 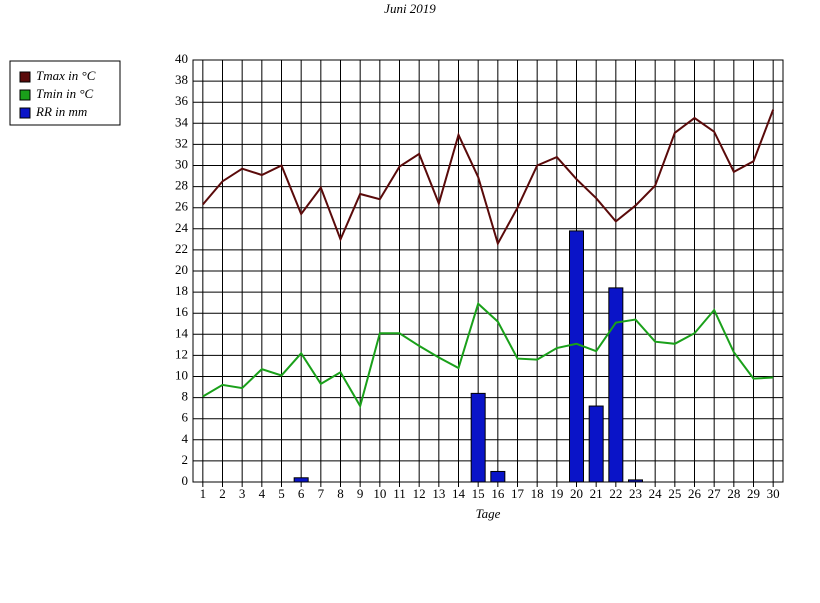 I want to click on x-tick-label: 20, so click(x=576, y=493).